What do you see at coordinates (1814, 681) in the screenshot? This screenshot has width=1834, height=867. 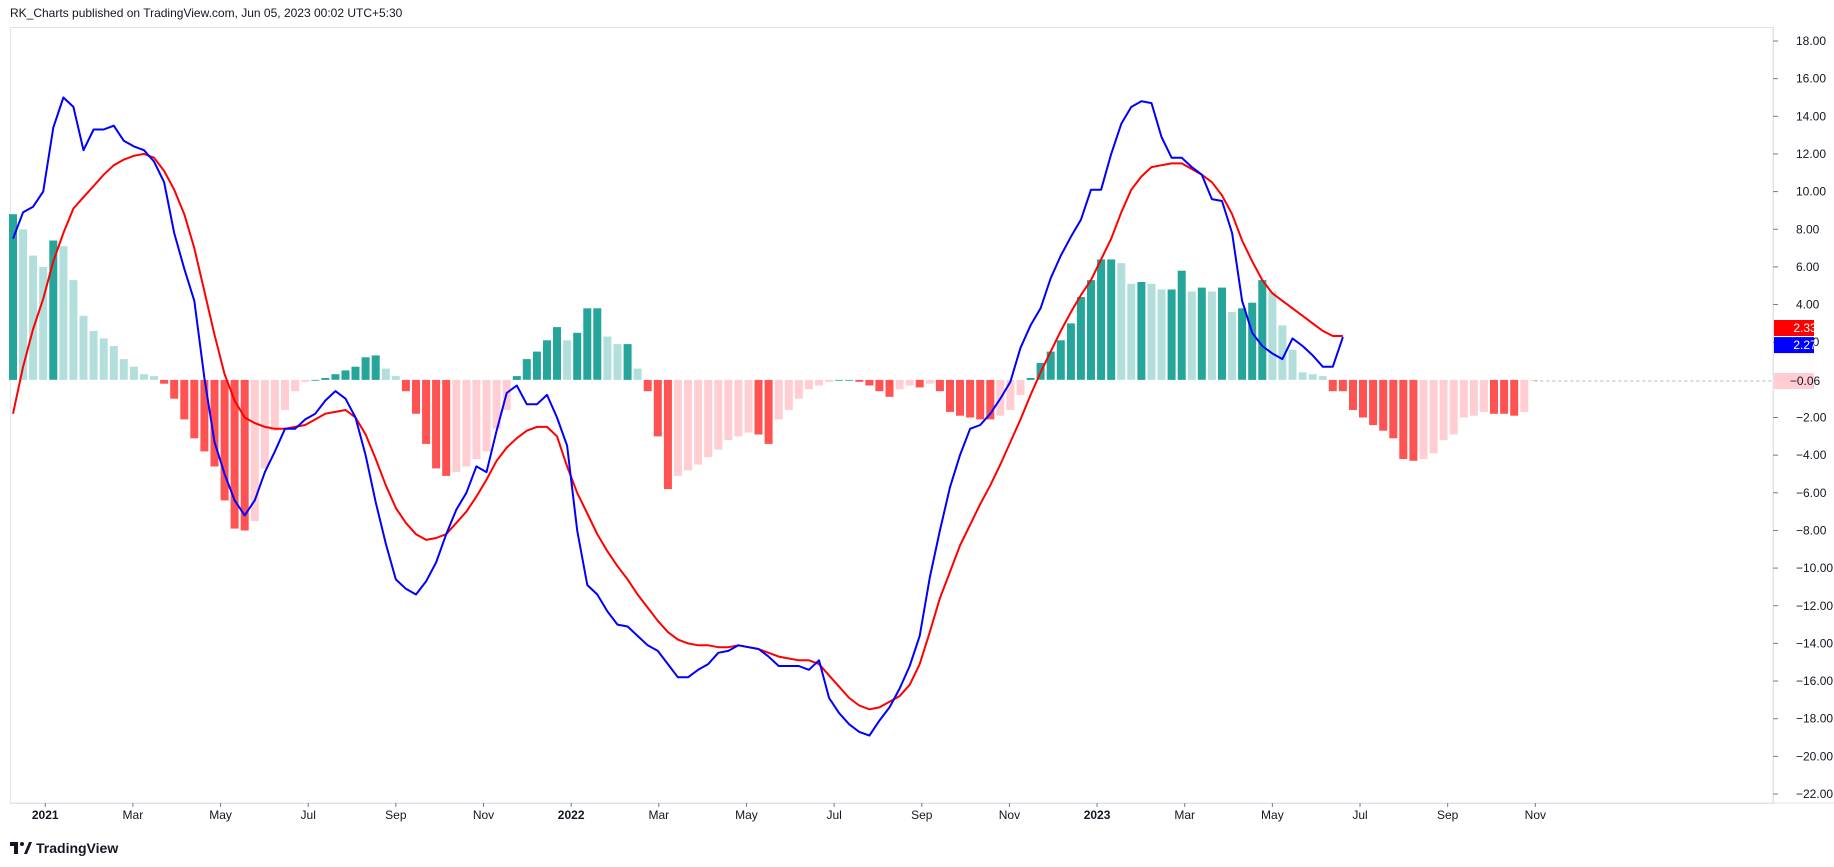 I see `y-tick-label: −16.00` at bounding box center [1814, 681].